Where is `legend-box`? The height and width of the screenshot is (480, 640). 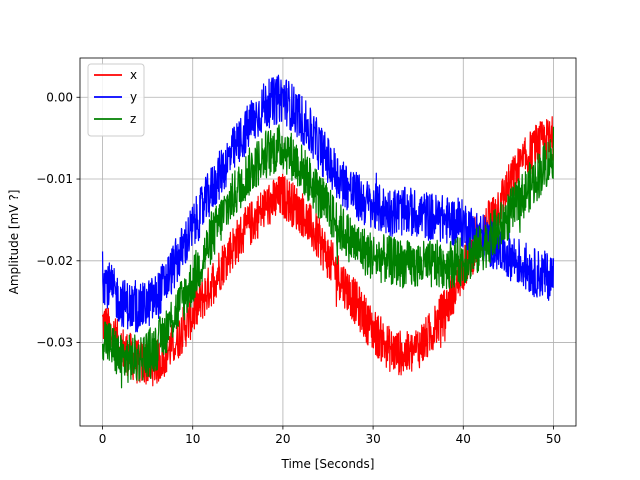
legend-box is located at coordinates (116, 100).